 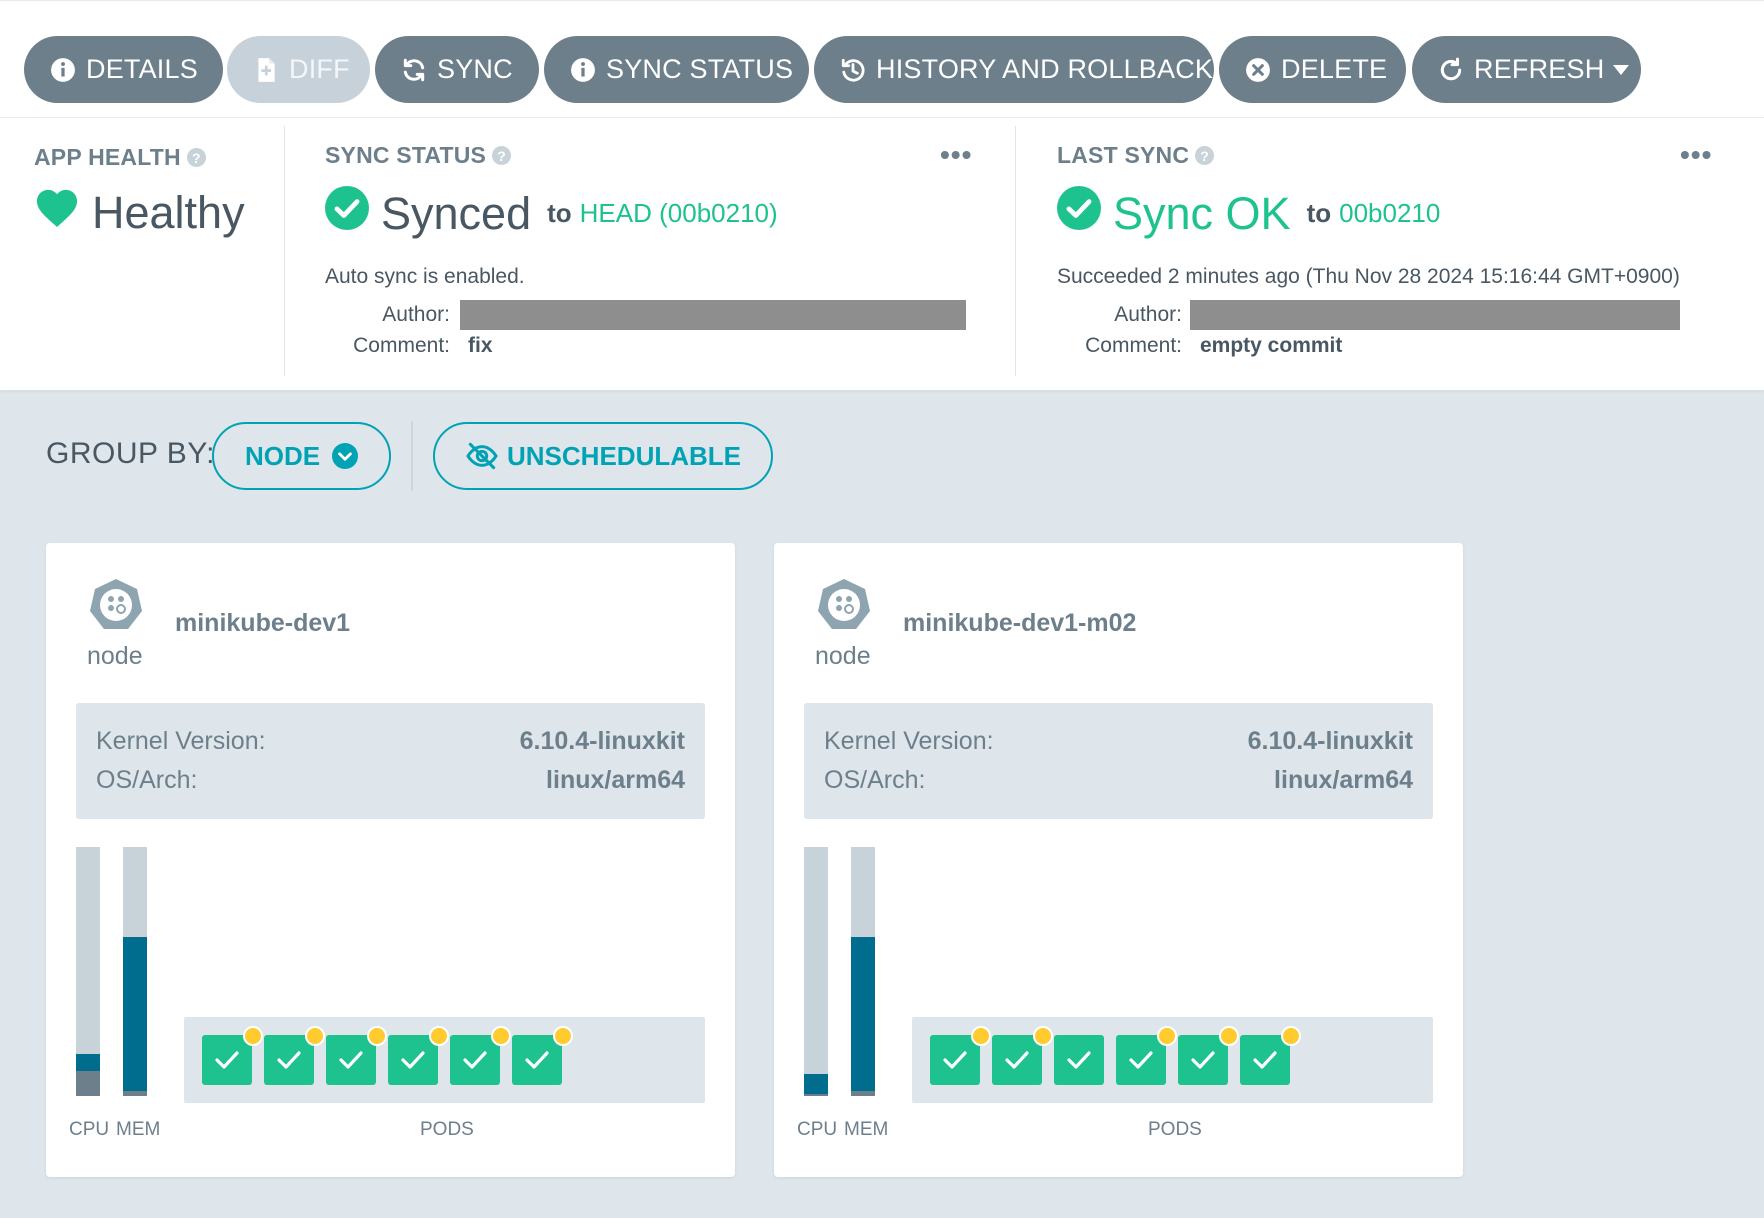 I want to click on sync-button: SYNC, so click(x=457, y=69).